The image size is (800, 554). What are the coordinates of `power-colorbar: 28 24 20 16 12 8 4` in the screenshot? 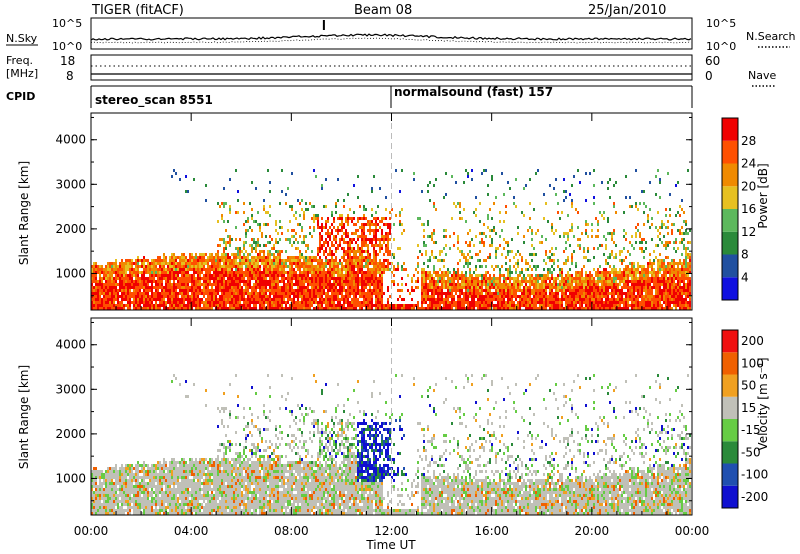 It's located at (738, 209).